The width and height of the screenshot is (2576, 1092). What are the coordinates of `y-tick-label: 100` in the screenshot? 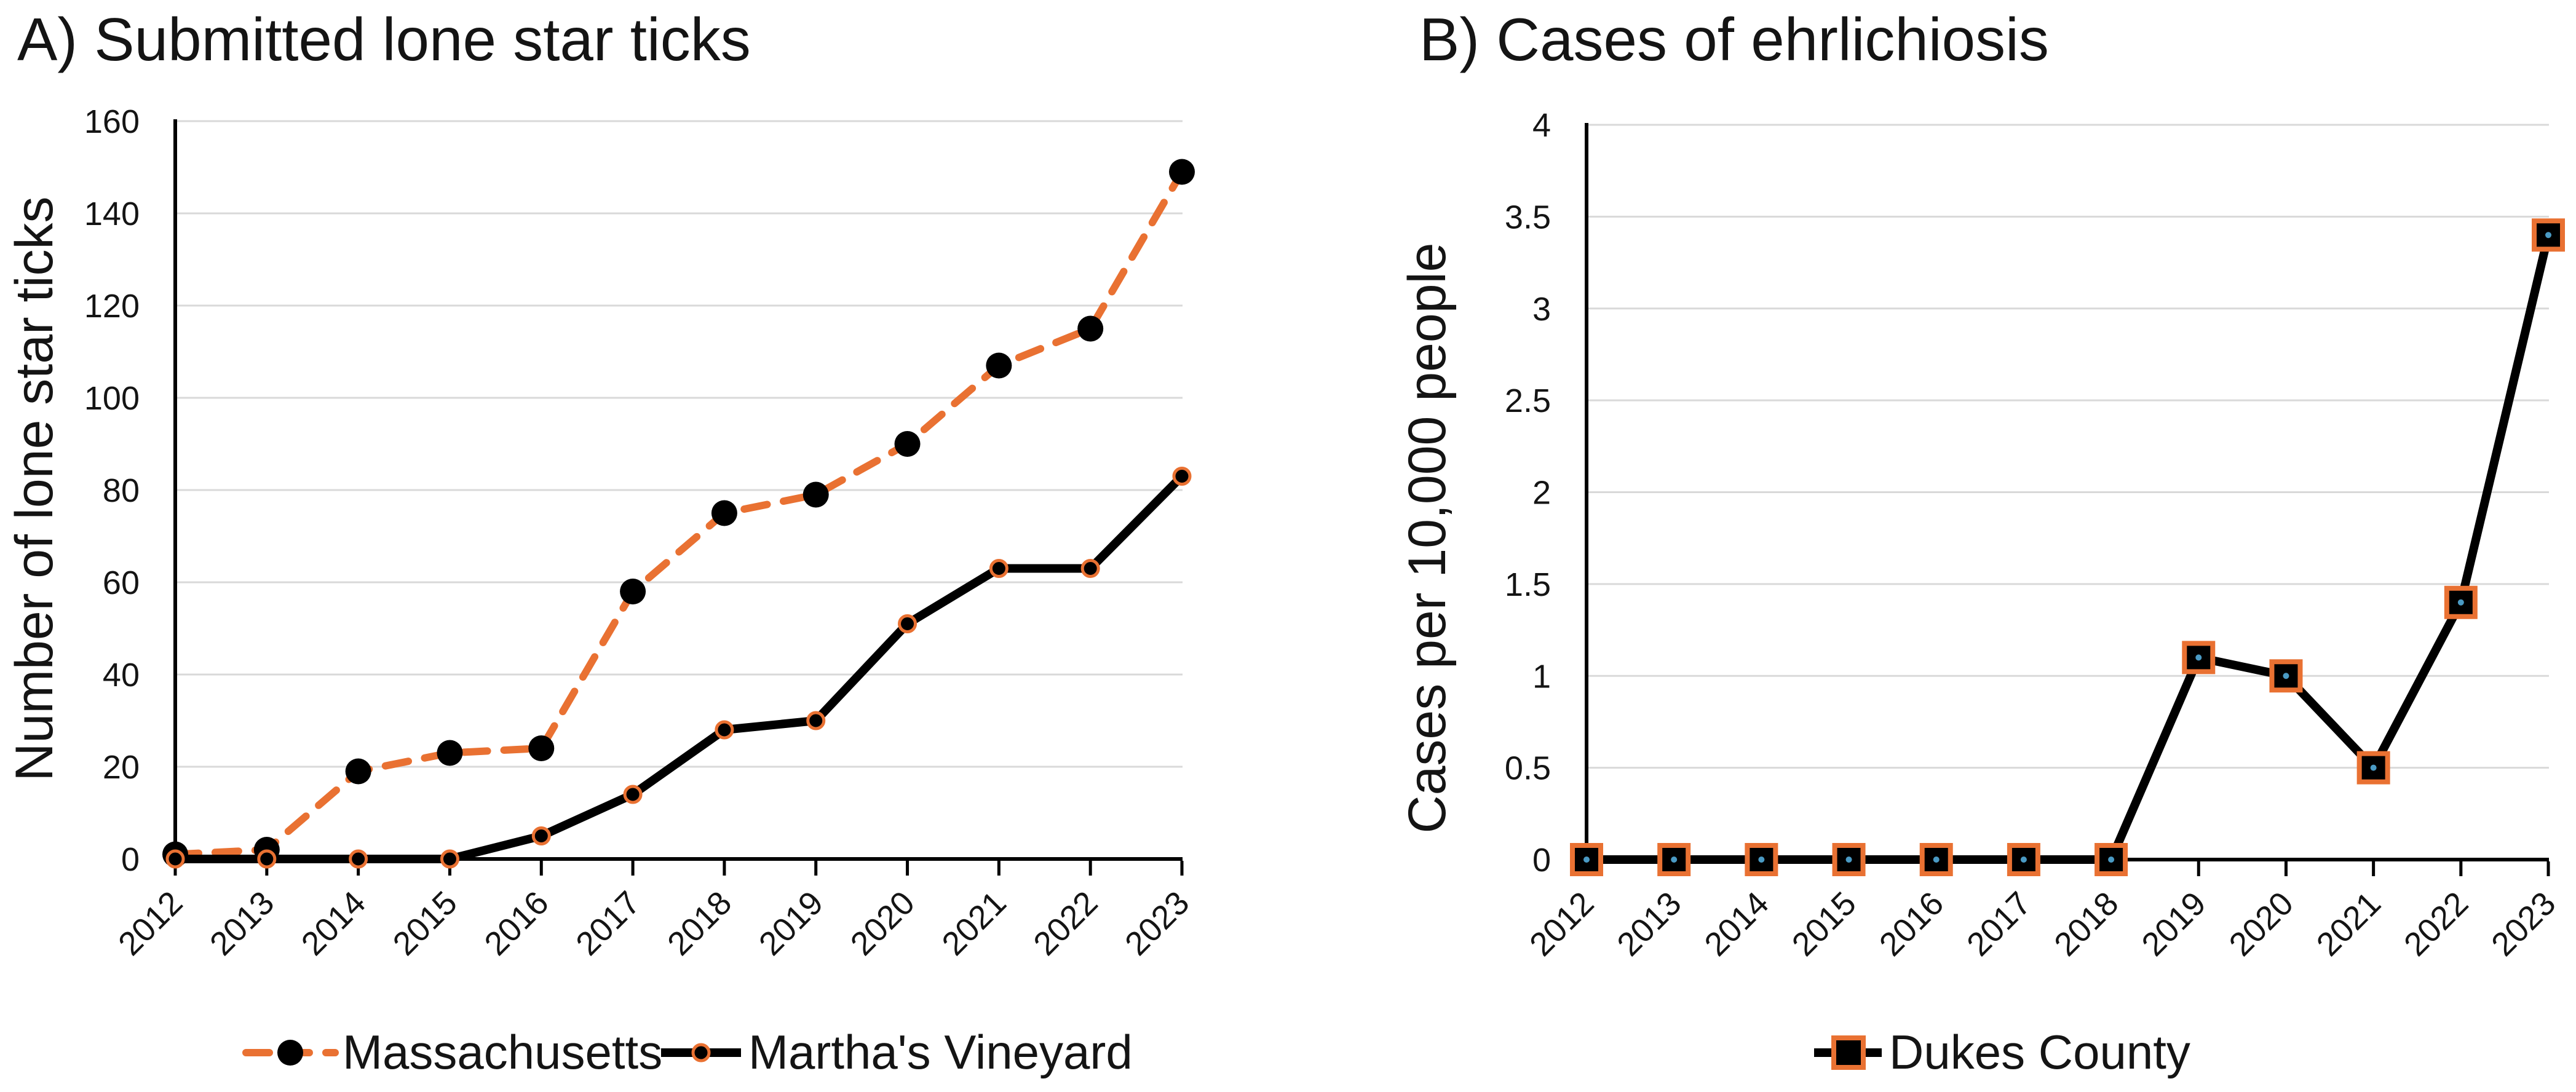 It's located at (112, 398).